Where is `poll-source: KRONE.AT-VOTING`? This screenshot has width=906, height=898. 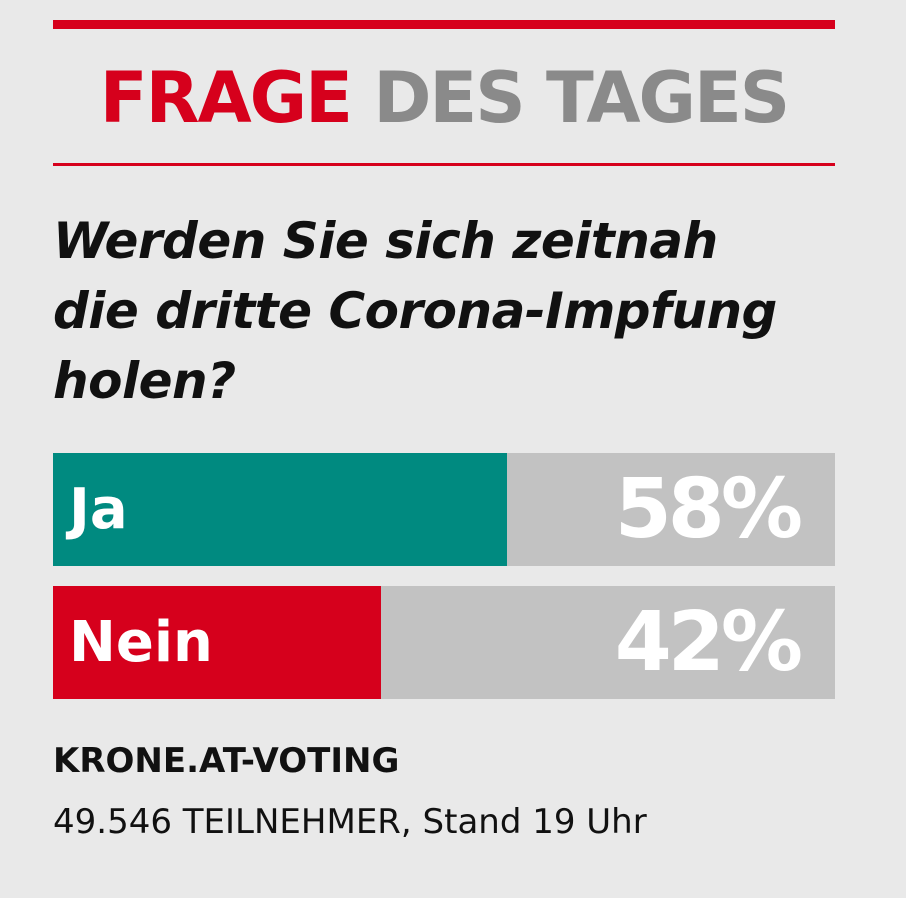 poll-source: KRONE.AT-VOTING is located at coordinates (226, 761).